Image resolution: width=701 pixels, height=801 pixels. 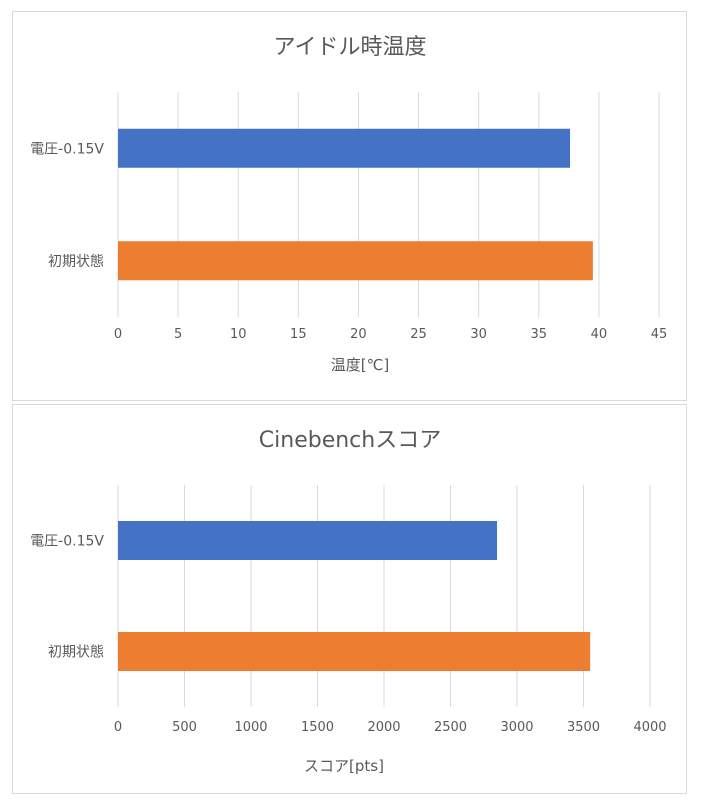 What do you see at coordinates (317, 727) in the screenshot?
I see `x-tick-label: 1500` at bounding box center [317, 727].